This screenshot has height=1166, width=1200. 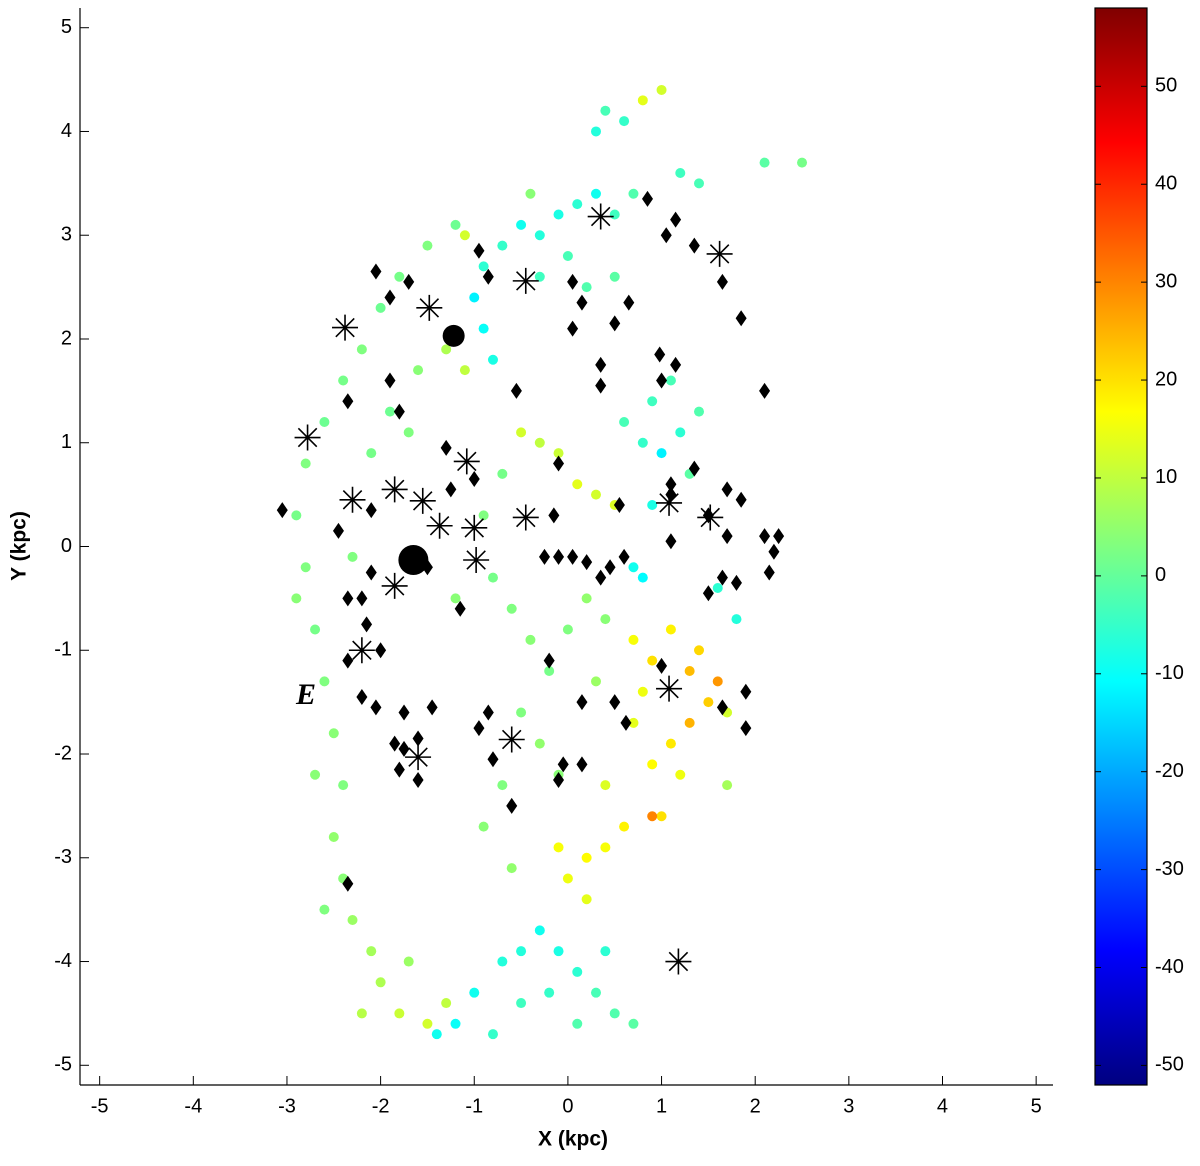 What do you see at coordinates (474, 1106) in the screenshot?
I see `x-tick-label: -1` at bounding box center [474, 1106].